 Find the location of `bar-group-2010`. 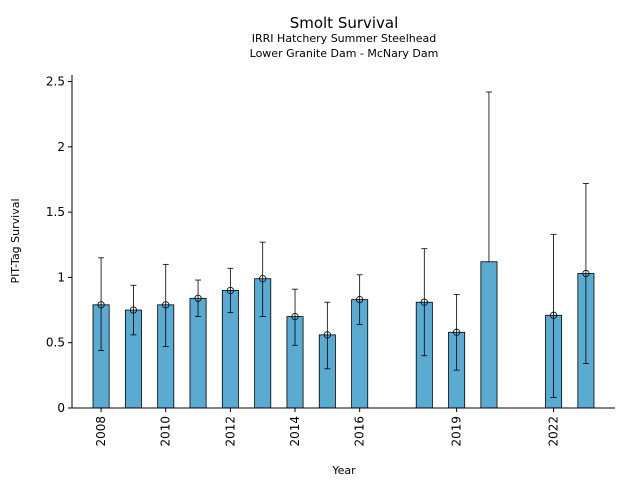

bar-group-2010 is located at coordinates (166, 336).